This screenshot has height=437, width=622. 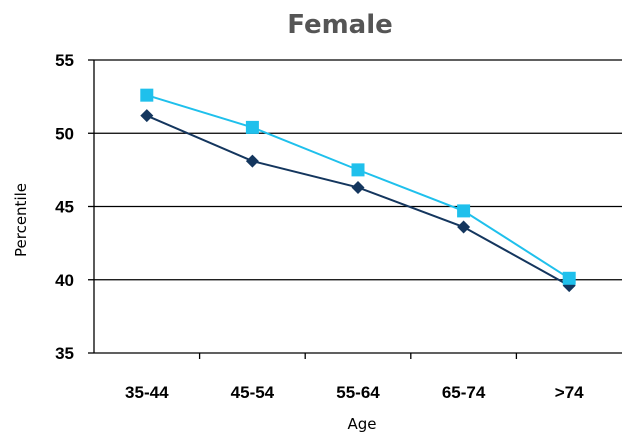 What do you see at coordinates (340, 25) in the screenshot?
I see `chart-title: Female` at bounding box center [340, 25].